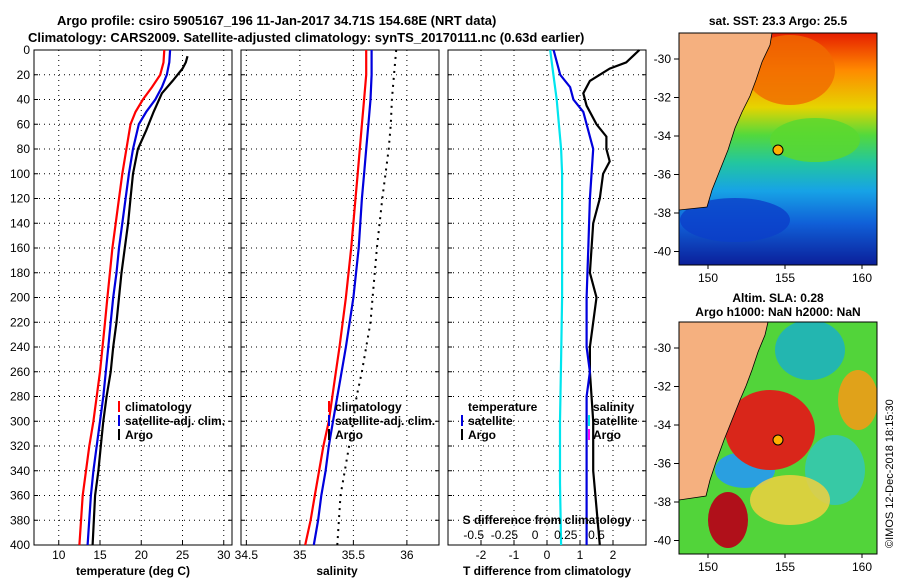 The width and height of the screenshot is (900, 580). I want to click on sla-map-frame, so click(778, 438).